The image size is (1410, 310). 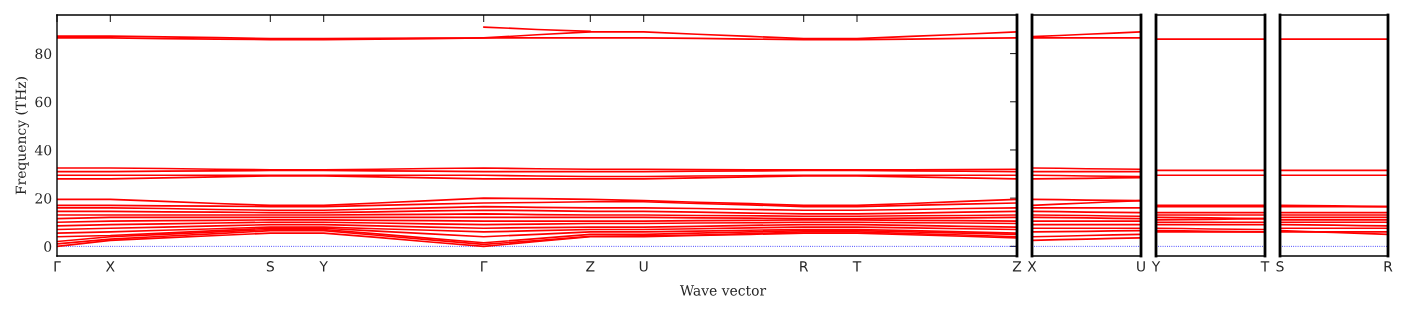 What do you see at coordinates (22, 136) in the screenshot?
I see `y-axis-title: Frequency (THz)` at bounding box center [22, 136].